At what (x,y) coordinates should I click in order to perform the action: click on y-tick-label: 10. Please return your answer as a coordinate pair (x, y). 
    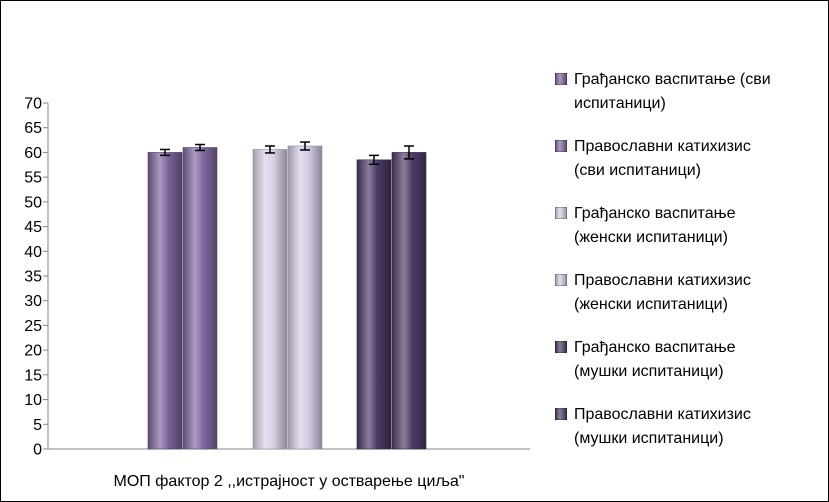
    Looking at the image, I should click on (33, 400).